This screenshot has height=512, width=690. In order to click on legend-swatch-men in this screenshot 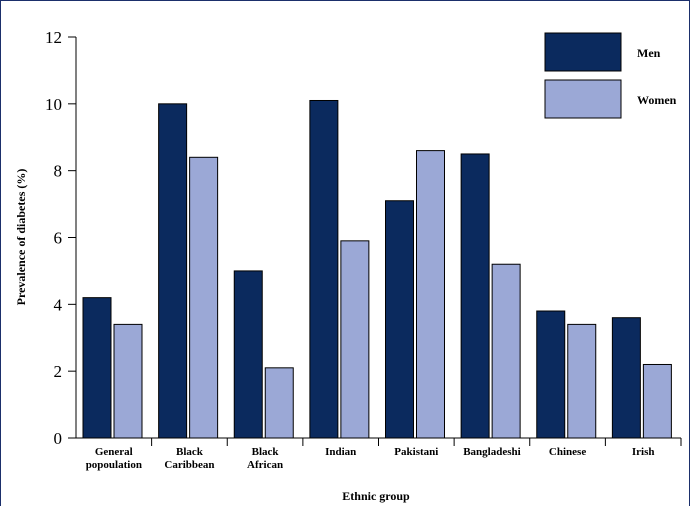, I will do `click(583, 52)`.